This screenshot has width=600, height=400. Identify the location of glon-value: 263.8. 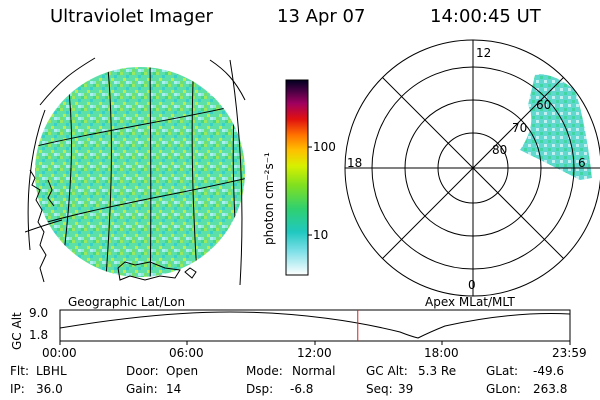
(550, 389).